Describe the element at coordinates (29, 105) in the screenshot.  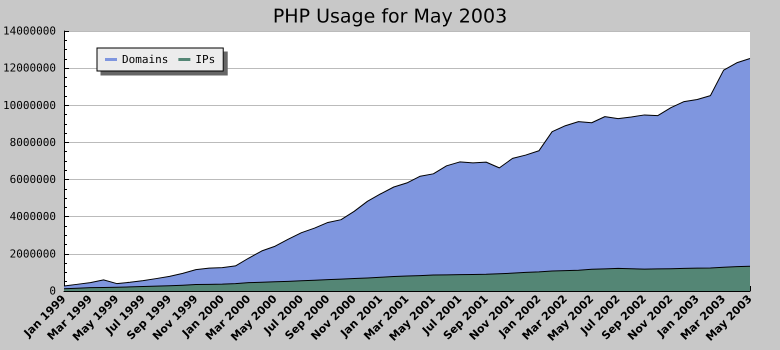
I see `y-tick-label: 10000000` at that location.